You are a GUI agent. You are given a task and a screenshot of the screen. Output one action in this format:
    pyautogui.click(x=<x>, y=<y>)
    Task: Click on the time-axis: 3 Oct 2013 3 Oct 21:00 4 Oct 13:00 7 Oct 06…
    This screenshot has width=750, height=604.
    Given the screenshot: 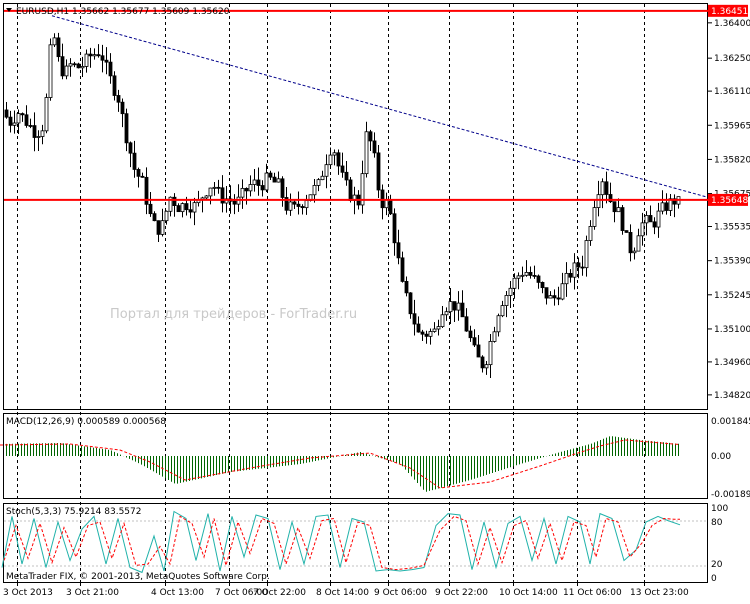 What is the action you would take?
    pyautogui.click(x=346, y=590)
    